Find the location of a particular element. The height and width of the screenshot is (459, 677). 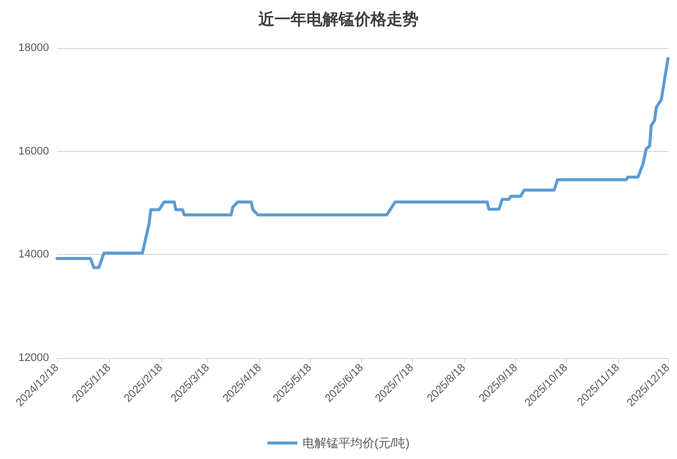

y-tick-label: 12000 is located at coordinates (33, 358).